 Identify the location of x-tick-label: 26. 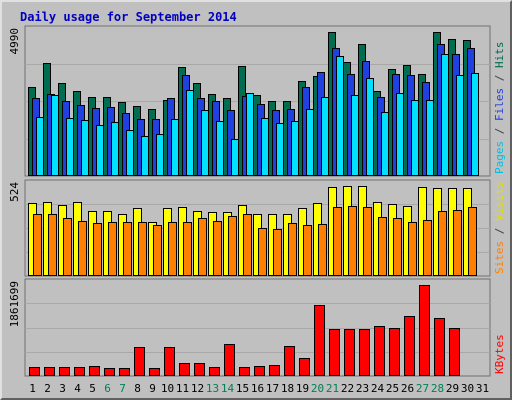
(407, 388).